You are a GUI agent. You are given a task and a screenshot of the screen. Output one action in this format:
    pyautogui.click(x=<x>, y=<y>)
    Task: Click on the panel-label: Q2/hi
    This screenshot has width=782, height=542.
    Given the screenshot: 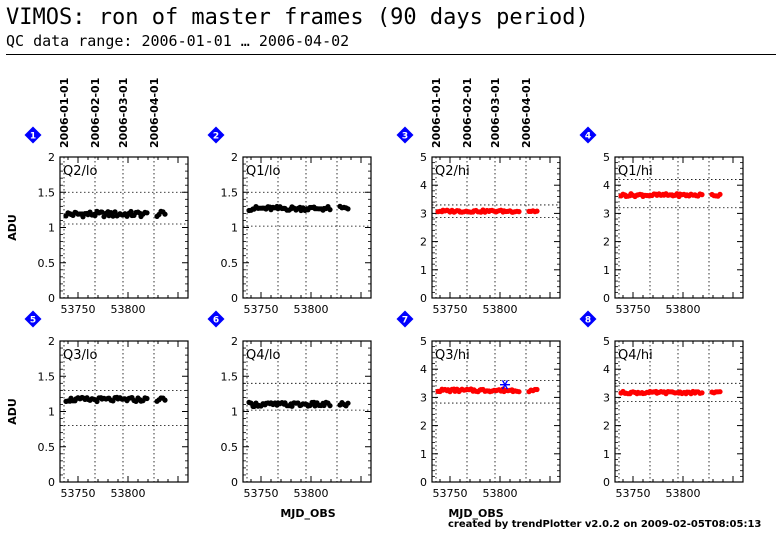 What is the action you would take?
    pyautogui.click(x=452, y=171)
    